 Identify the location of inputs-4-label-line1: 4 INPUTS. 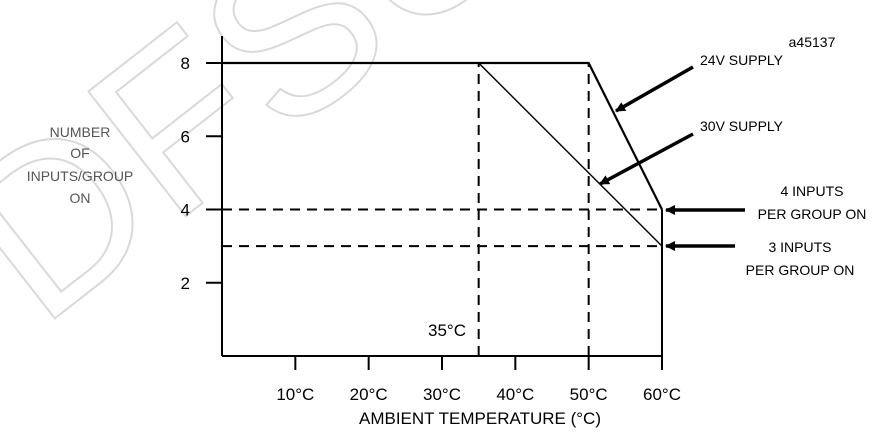
(811, 191).